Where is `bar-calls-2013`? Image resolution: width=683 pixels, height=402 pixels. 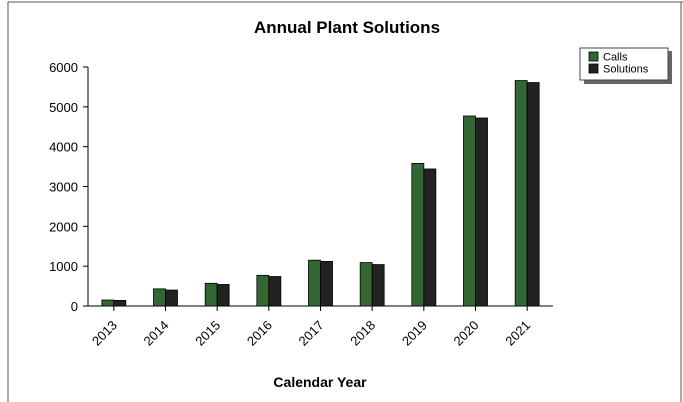
bar-calls-2013 is located at coordinates (108, 303).